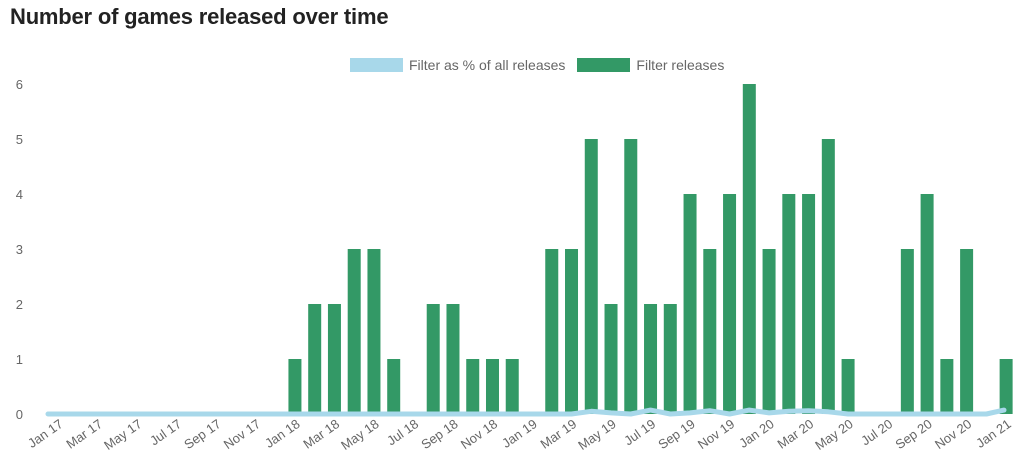 Image resolution: width=1024 pixels, height=475 pixels. I want to click on x-tick-label: Sep 20, so click(913, 434).